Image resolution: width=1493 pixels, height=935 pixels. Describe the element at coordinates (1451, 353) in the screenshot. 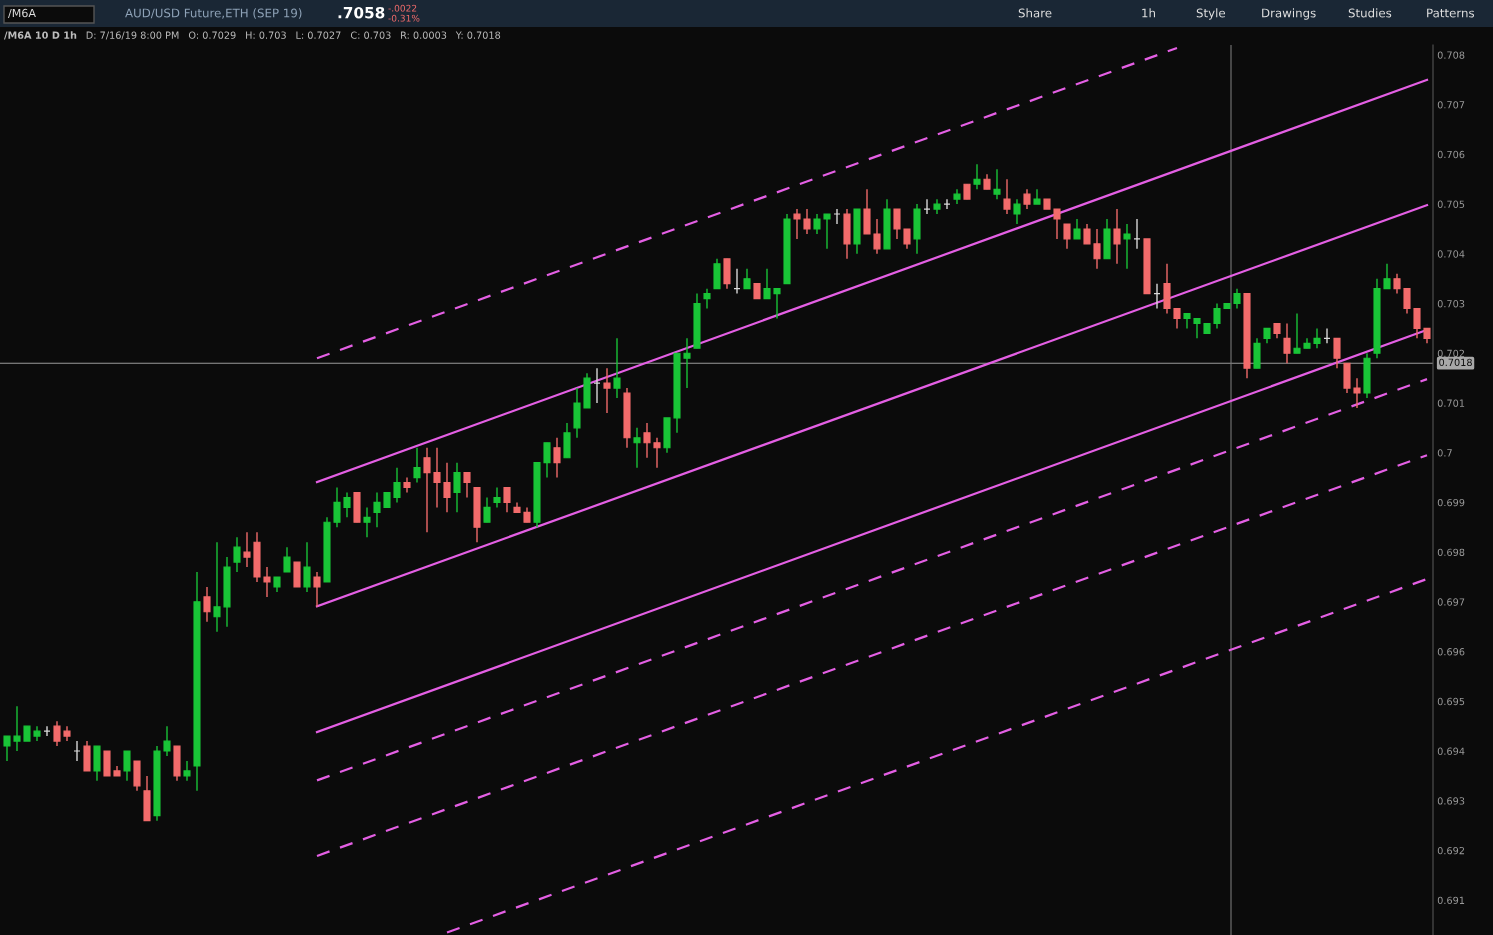

I see `y-tick-label: 0.702` at that location.